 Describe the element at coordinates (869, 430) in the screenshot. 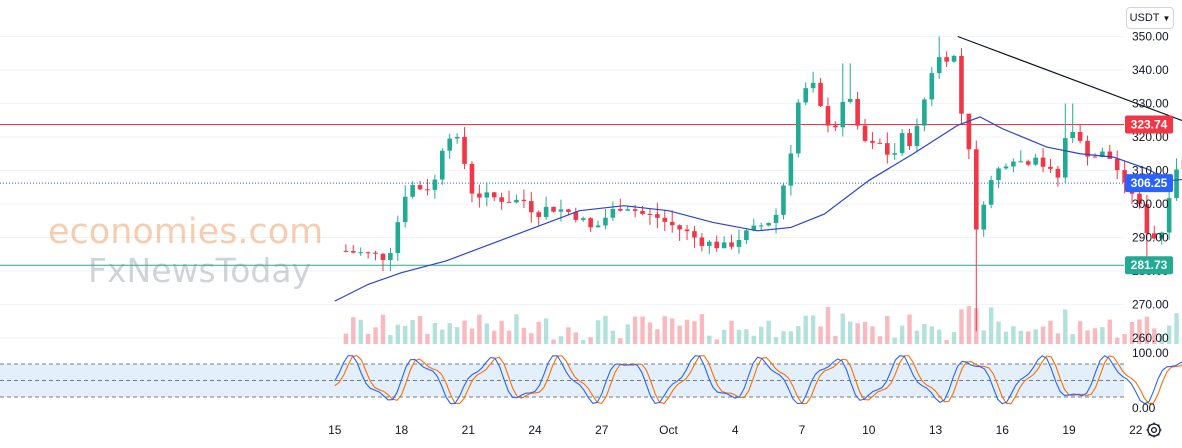

I see `time-tick-label: 10` at that location.